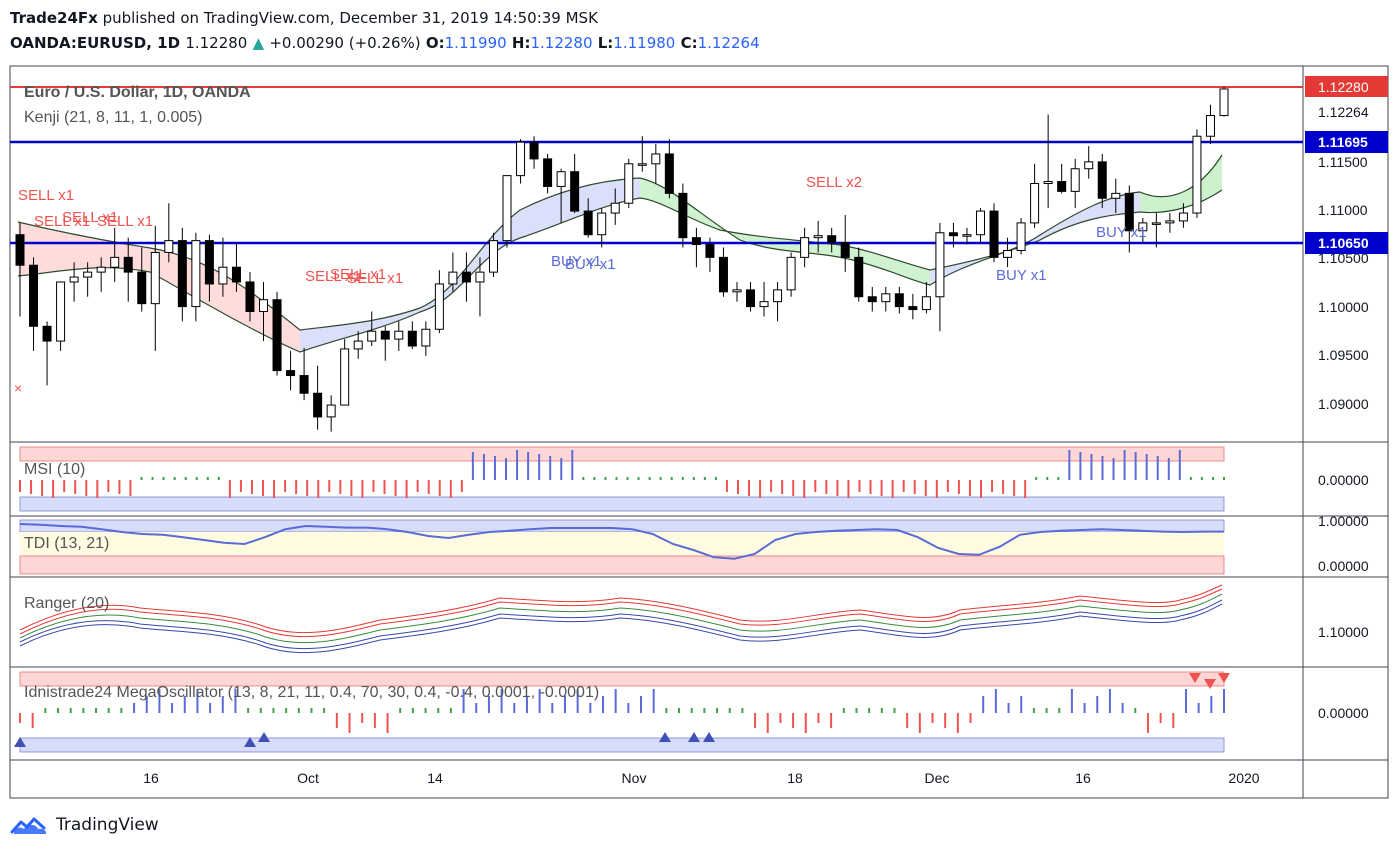 Image resolution: width=1398 pixels, height=853 pixels. Describe the element at coordinates (576, 261) in the screenshot. I see `signal-label: BUY x1` at that location.